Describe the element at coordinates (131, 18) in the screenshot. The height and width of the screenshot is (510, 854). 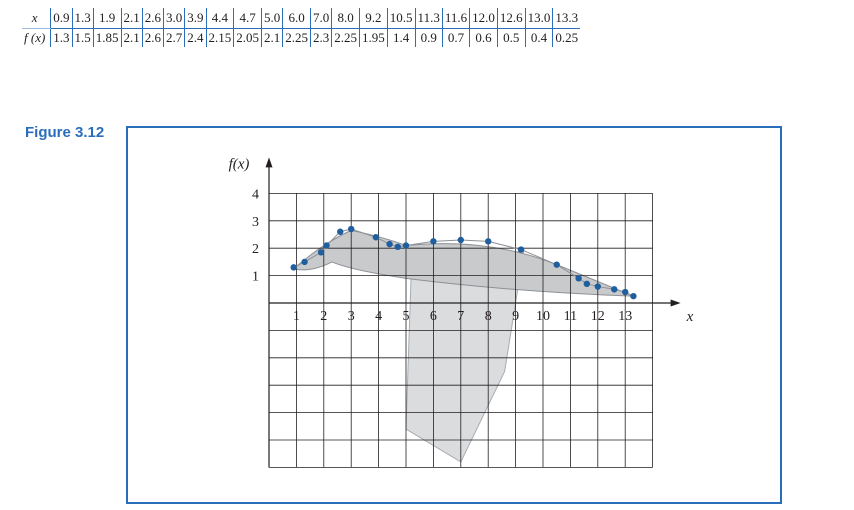
I see `x-cell: 2.1` at that location.